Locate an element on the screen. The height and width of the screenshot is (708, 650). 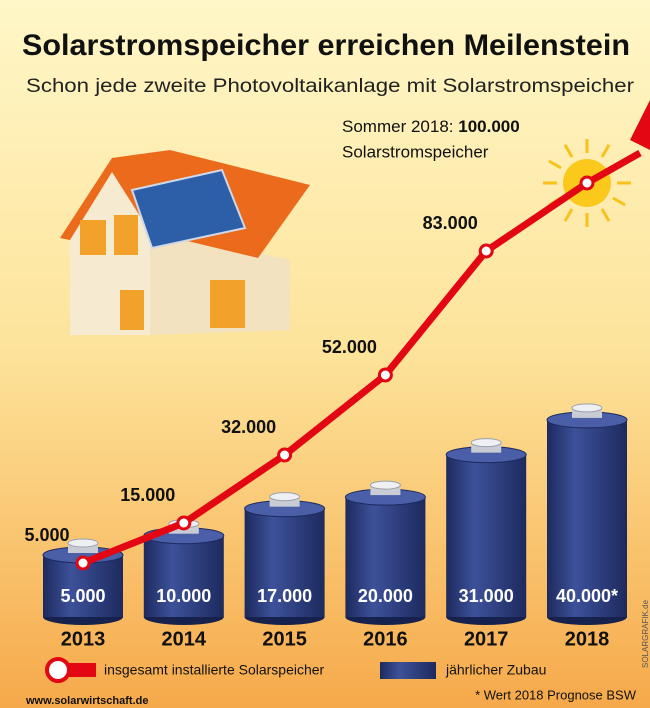
bar-value-label: 17.000 is located at coordinates (284, 596).